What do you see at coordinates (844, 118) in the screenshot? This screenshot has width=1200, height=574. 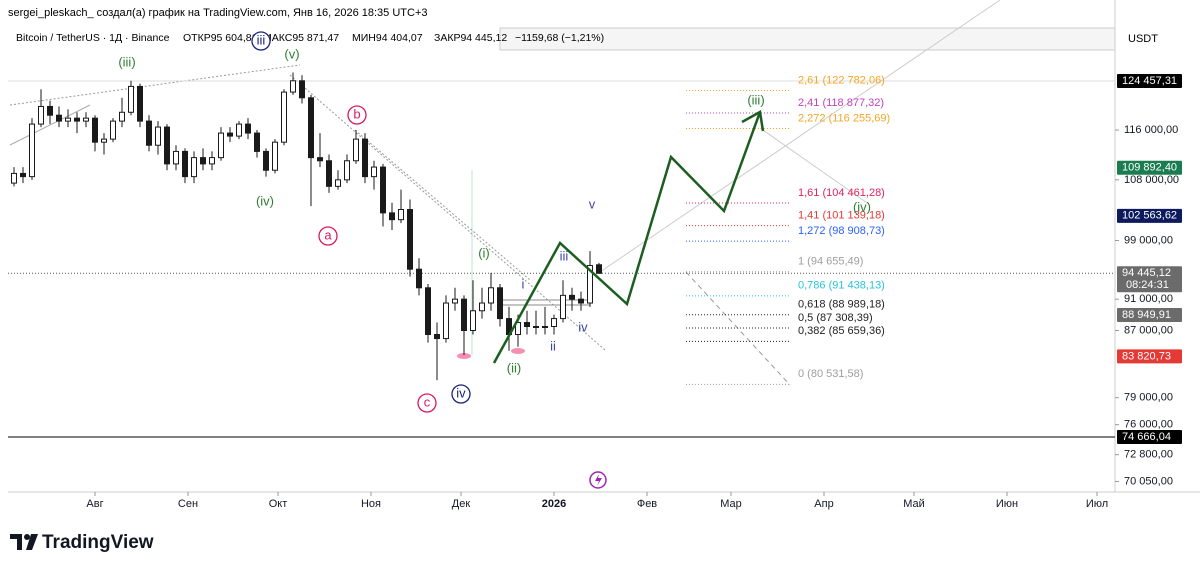 I see `fib-label: 2,272 (116 255,69)` at bounding box center [844, 118].